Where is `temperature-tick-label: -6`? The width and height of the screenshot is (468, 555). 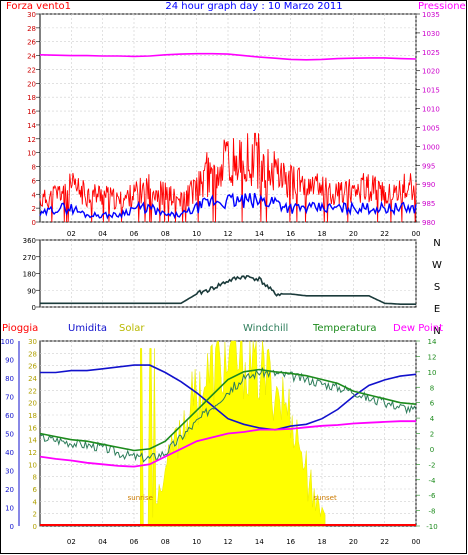
temperature-tick-label: -6 is located at coordinates (433, 496).